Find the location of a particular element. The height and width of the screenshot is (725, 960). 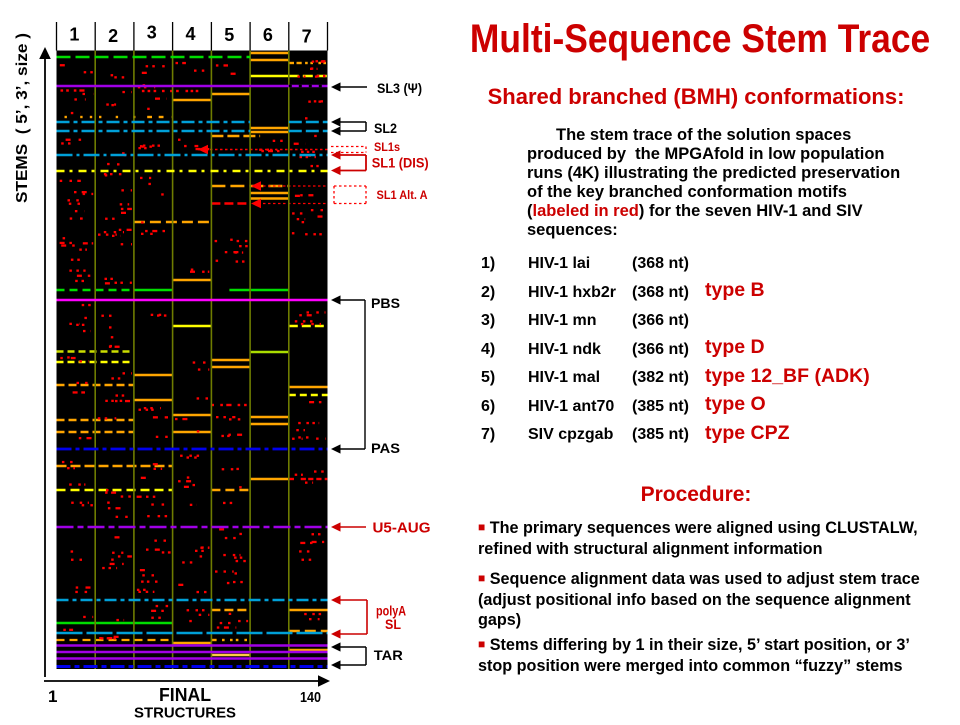

svg-text: U5-AUG is located at coordinates (402, 529).